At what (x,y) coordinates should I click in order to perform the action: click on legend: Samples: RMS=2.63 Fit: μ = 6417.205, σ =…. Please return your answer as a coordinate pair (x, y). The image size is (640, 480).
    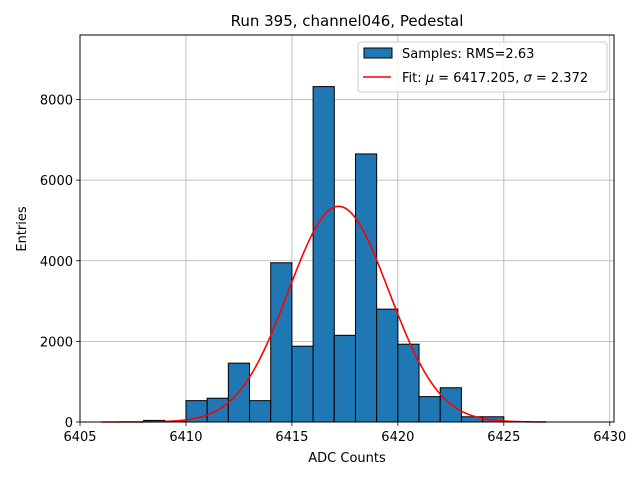
    Looking at the image, I should click on (482, 67).